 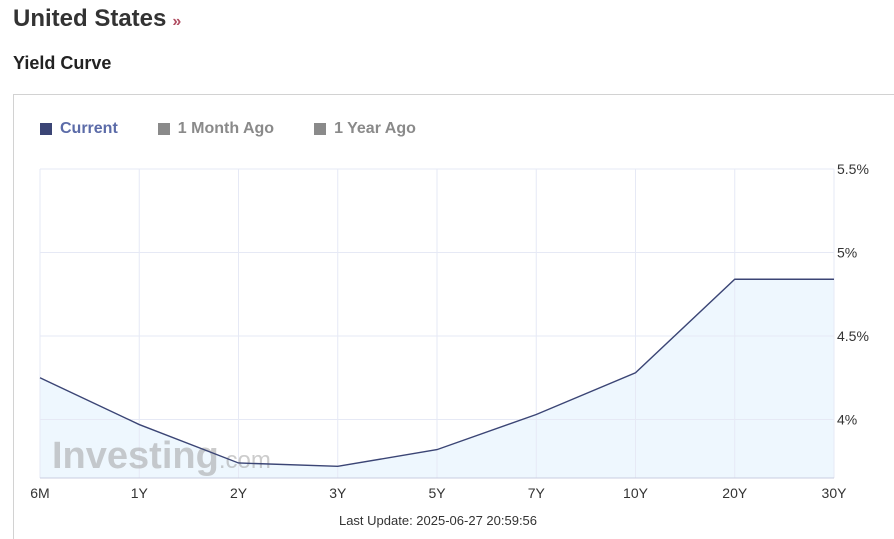 I want to click on legend-label-1-month-ago: 1 Month Ago, so click(x=226, y=128).